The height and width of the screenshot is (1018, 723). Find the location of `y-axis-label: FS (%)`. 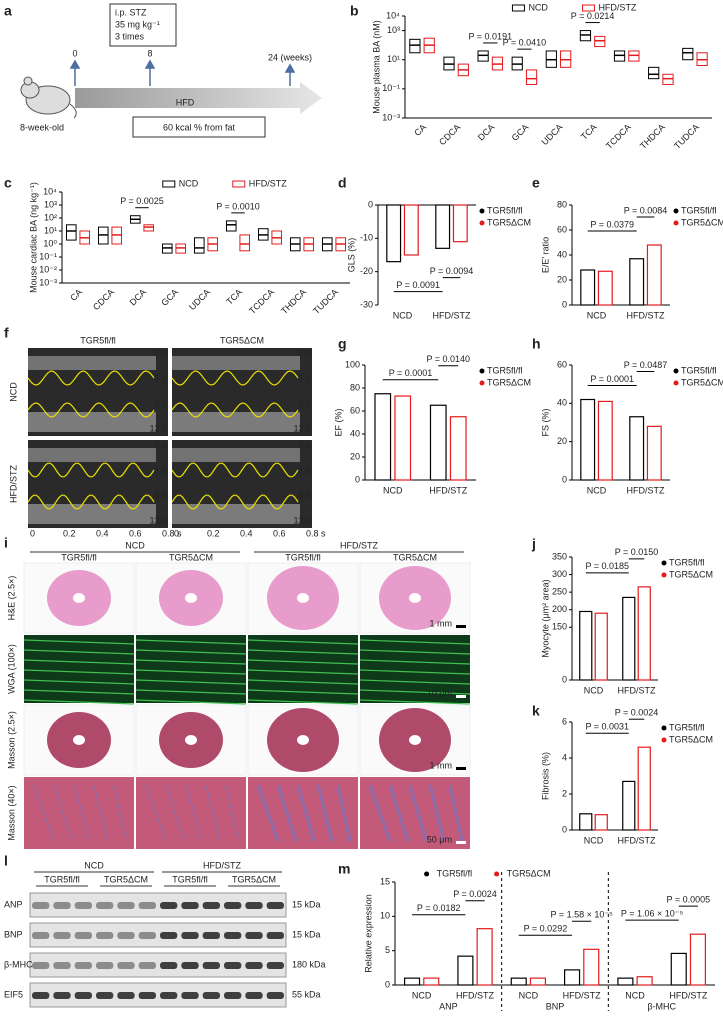

y-axis-label: FS (%) is located at coordinates (545, 422).